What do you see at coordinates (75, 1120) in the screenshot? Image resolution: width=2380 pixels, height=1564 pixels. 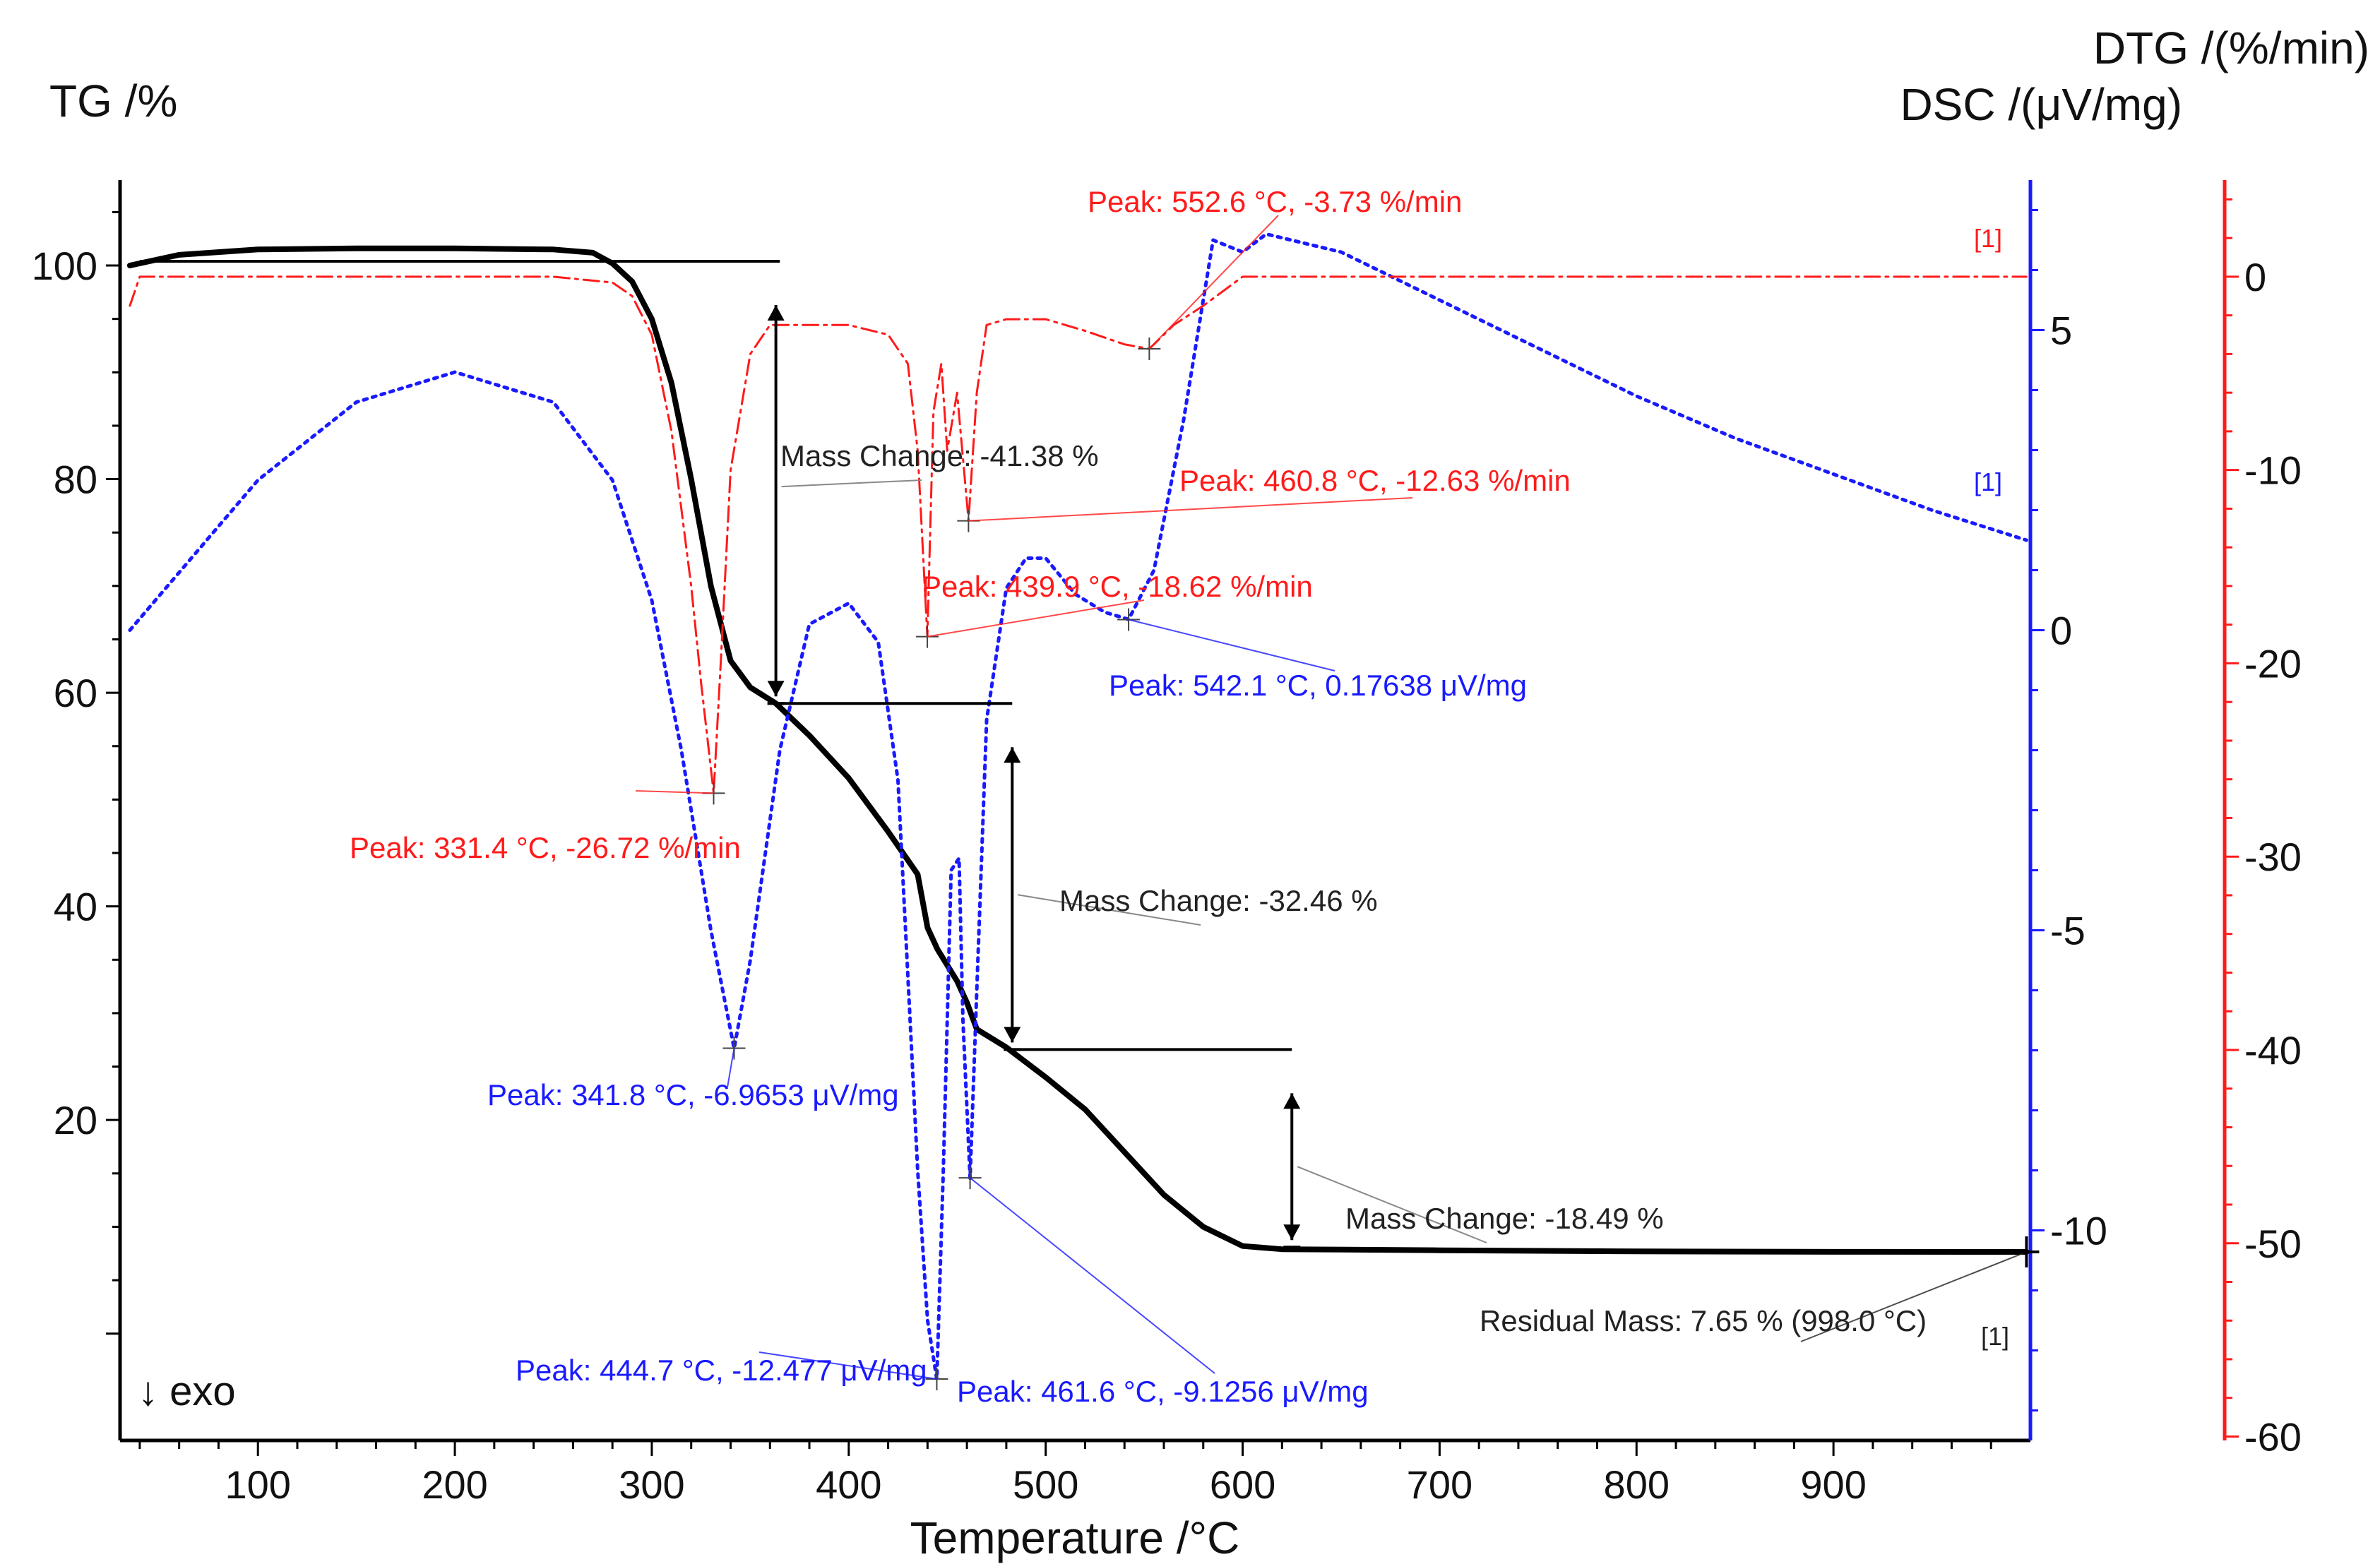 I see `tg-tick-label: 20` at bounding box center [75, 1120].